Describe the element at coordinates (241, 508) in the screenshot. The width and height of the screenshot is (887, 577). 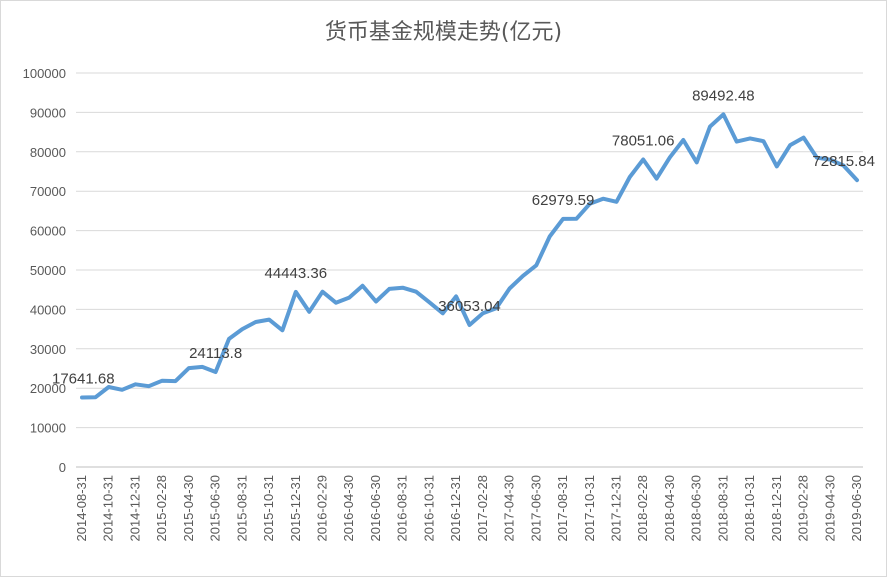
I see `x-tick-label: 2015-08-31` at that location.